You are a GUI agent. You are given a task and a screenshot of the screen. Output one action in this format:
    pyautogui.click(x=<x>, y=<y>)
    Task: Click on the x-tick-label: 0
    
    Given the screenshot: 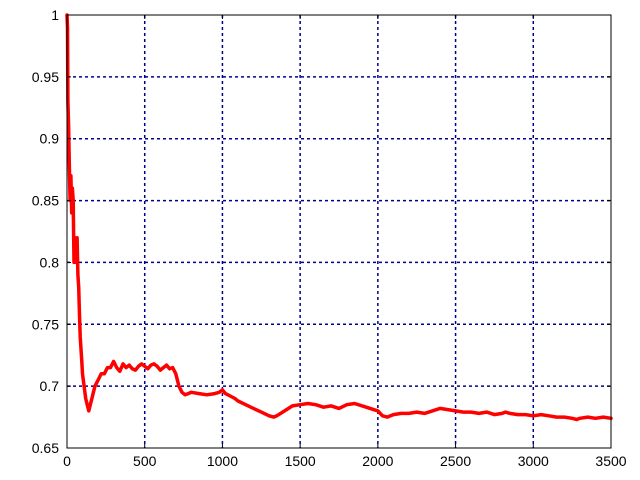 What is the action you would take?
    pyautogui.click(x=67, y=461)
    